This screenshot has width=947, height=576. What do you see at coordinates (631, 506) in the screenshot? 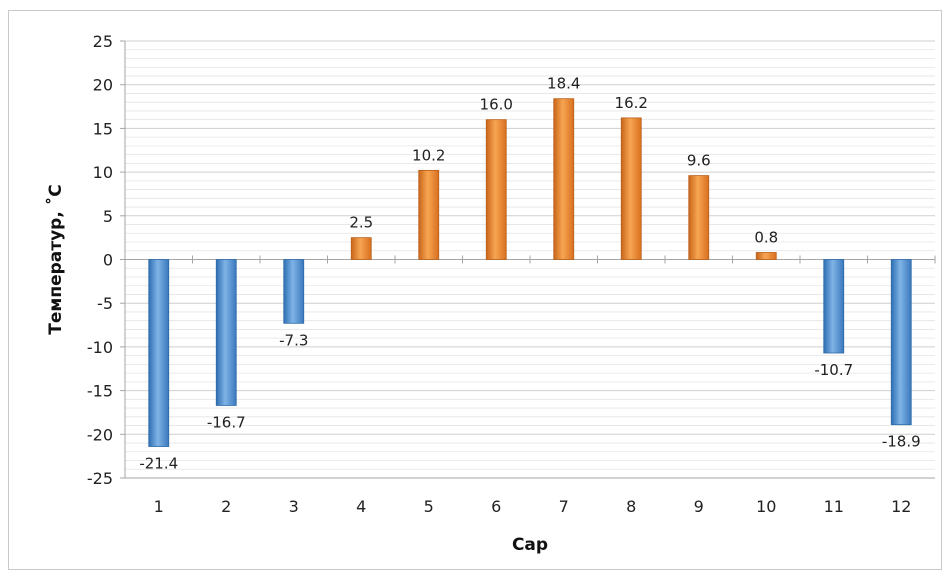
I see `x-tick-label: 8` at bounding box center [631, 506].